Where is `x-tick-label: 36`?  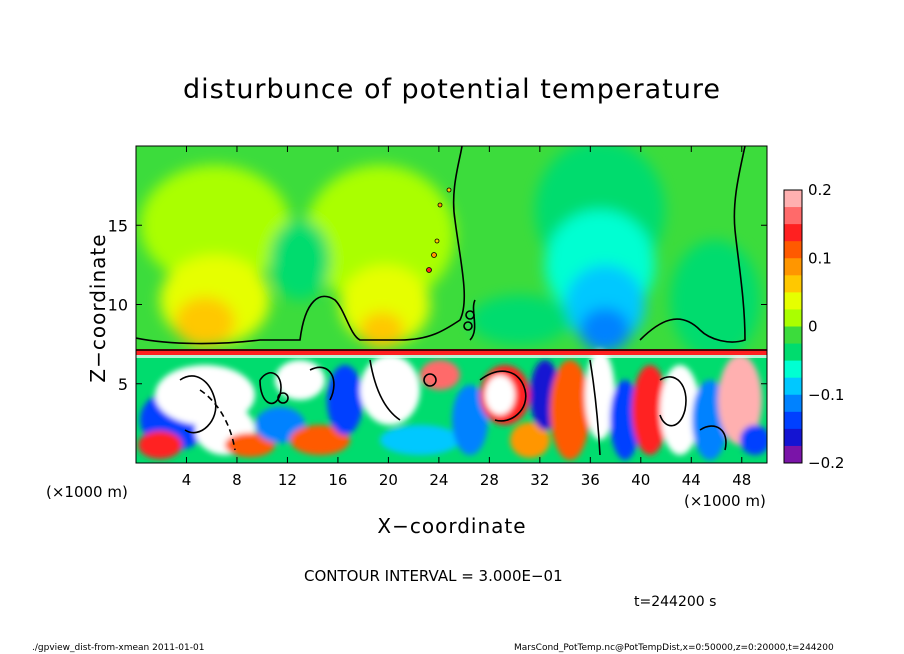 x-tick-label: 36 is located at coordinates (590, 480).